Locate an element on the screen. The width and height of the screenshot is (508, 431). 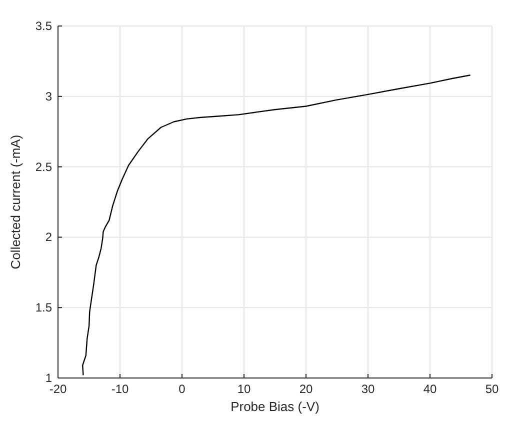
y-tick-label: 2 is located at coordinates (48, 237).